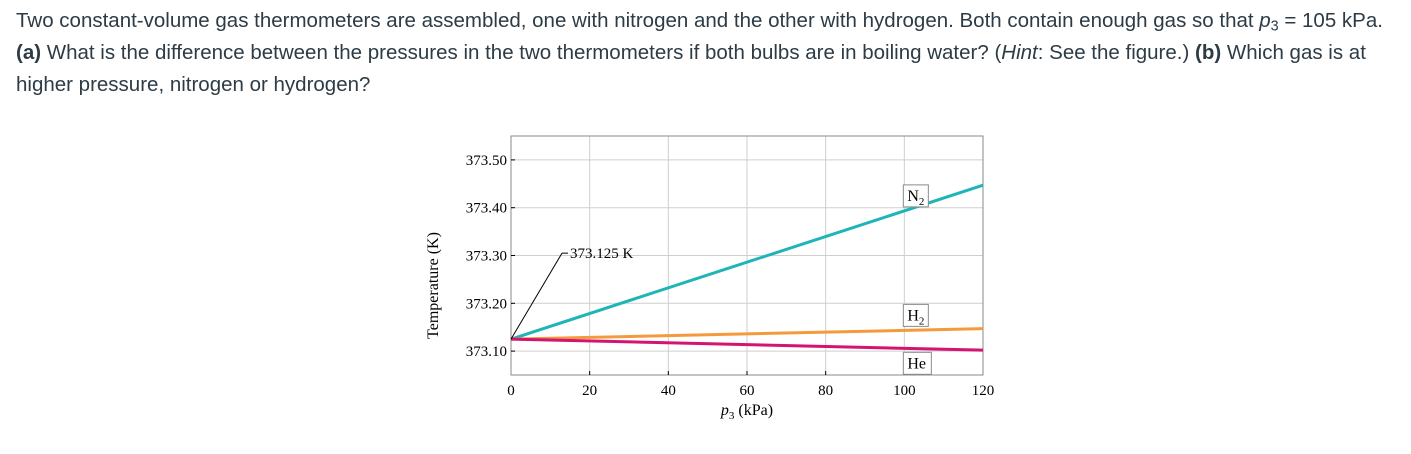 Image resolution: width=1411 pixels, height=454 pixels. Describe the element at coordinates (486, 304) in the screenshot. I see `y-tick-label: 373.20` at that location.